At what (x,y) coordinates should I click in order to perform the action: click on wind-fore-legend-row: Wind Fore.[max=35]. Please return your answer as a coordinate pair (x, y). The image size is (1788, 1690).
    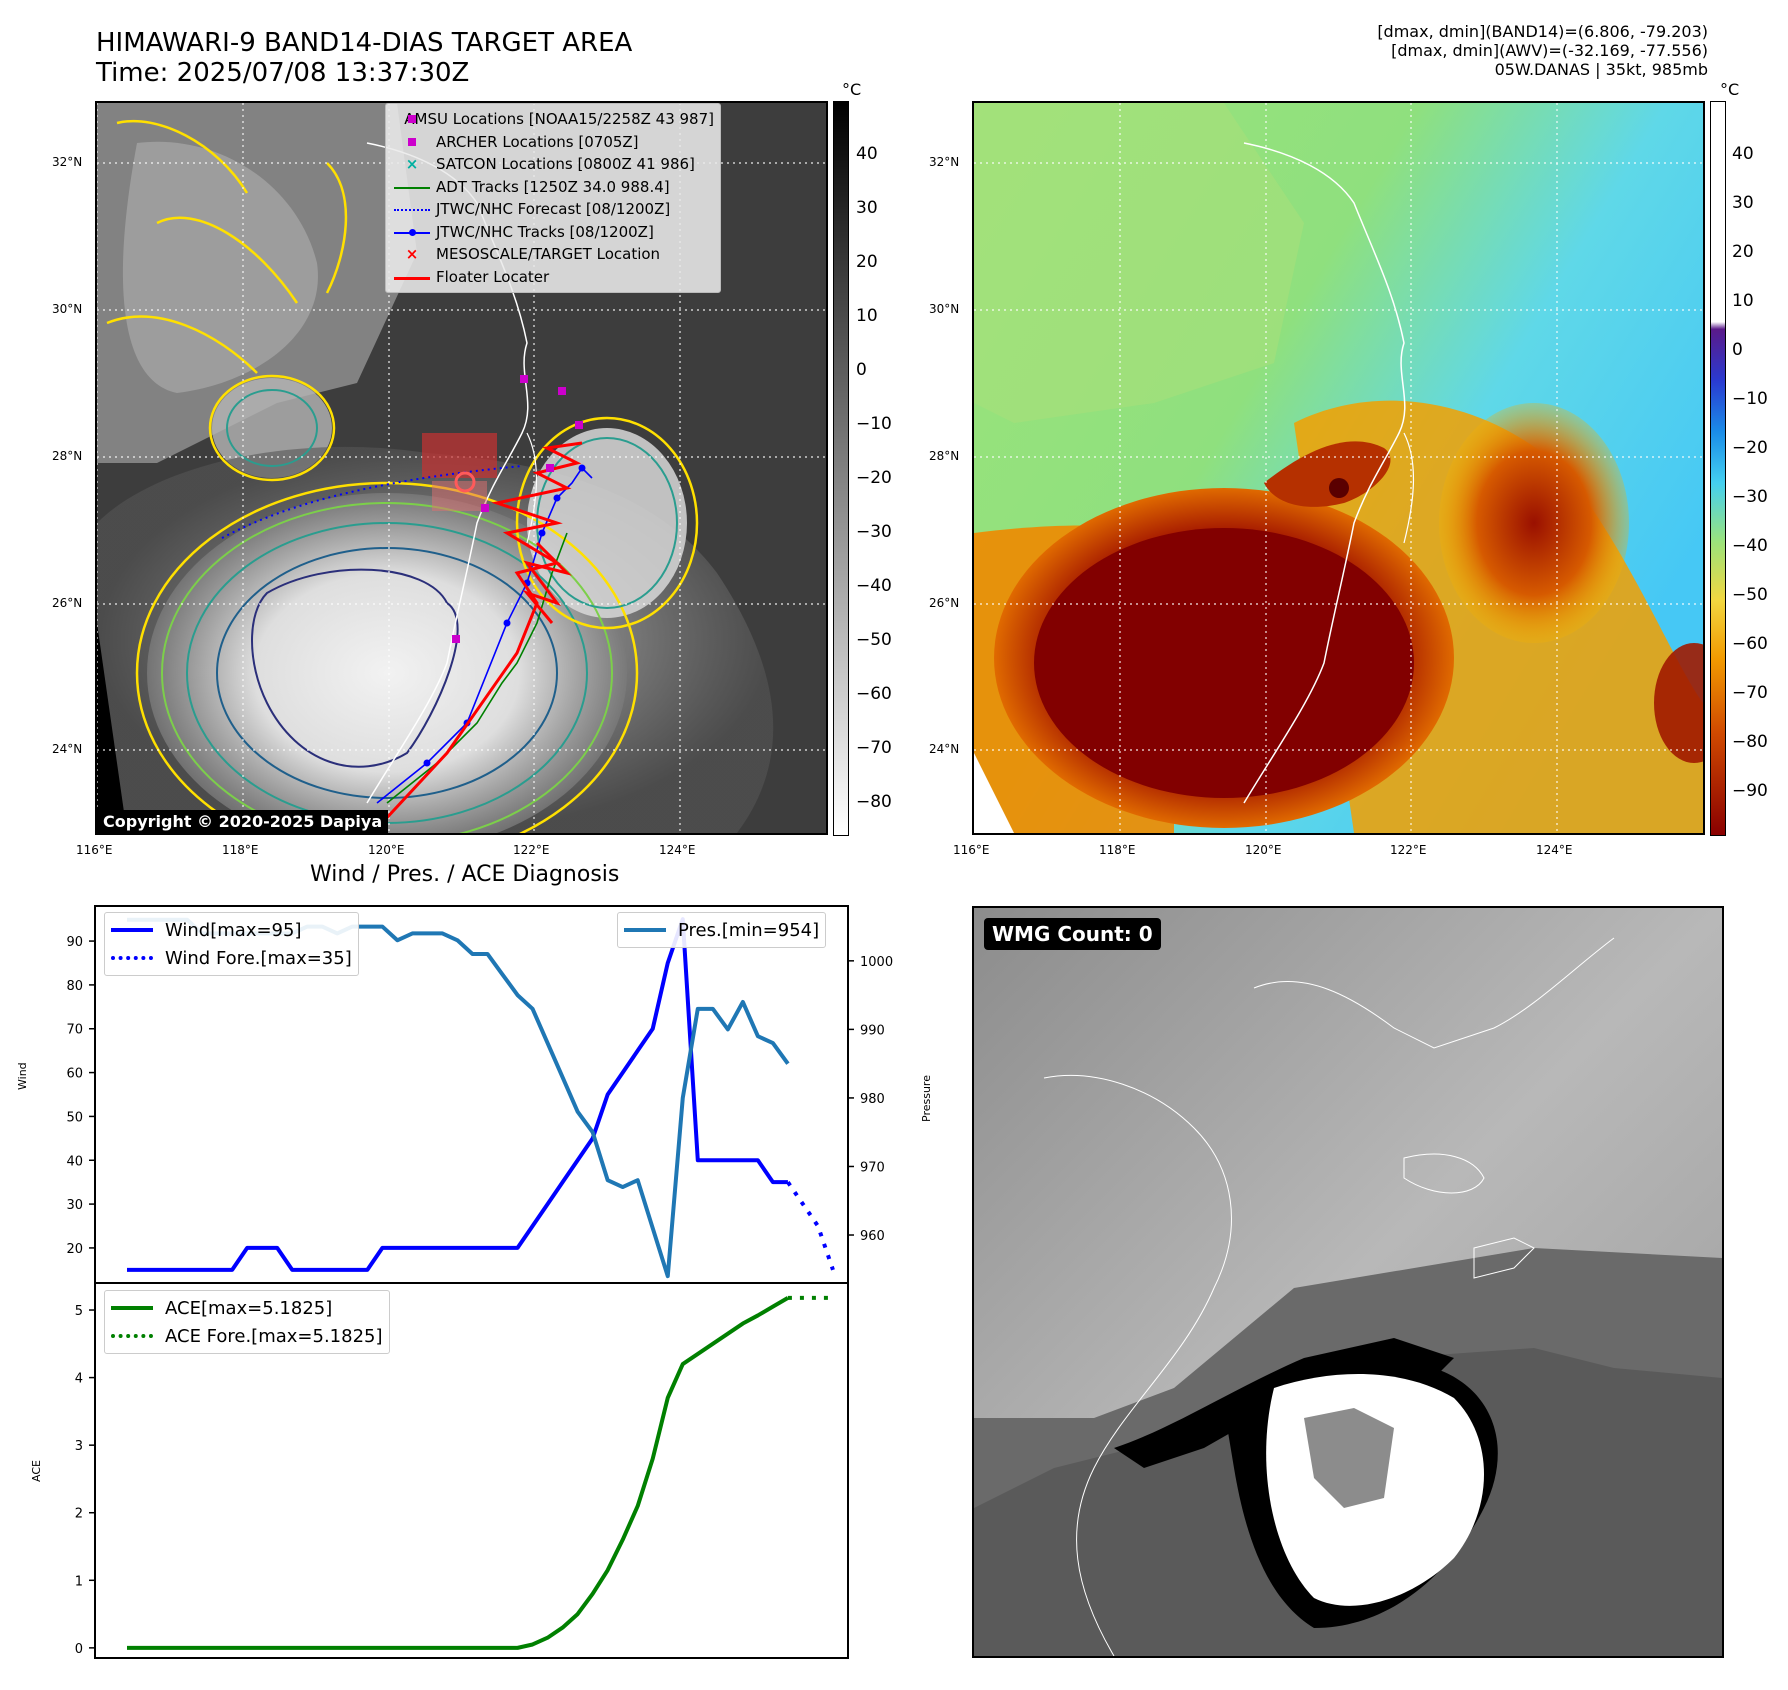
    Looking at the image, I should click on (231, 958).